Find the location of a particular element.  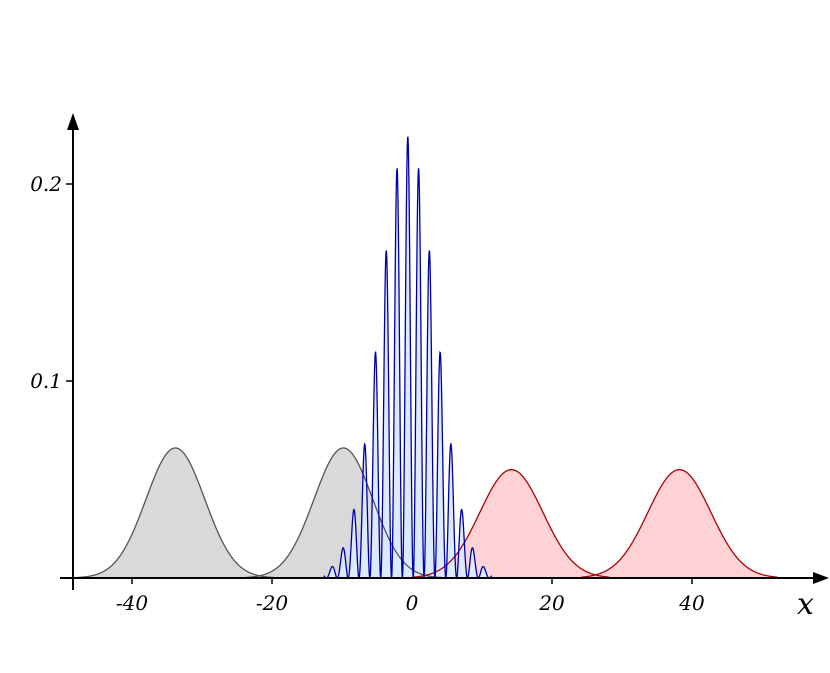

y-tick-label-1: 0.2 is located at coordinates (46, 184).